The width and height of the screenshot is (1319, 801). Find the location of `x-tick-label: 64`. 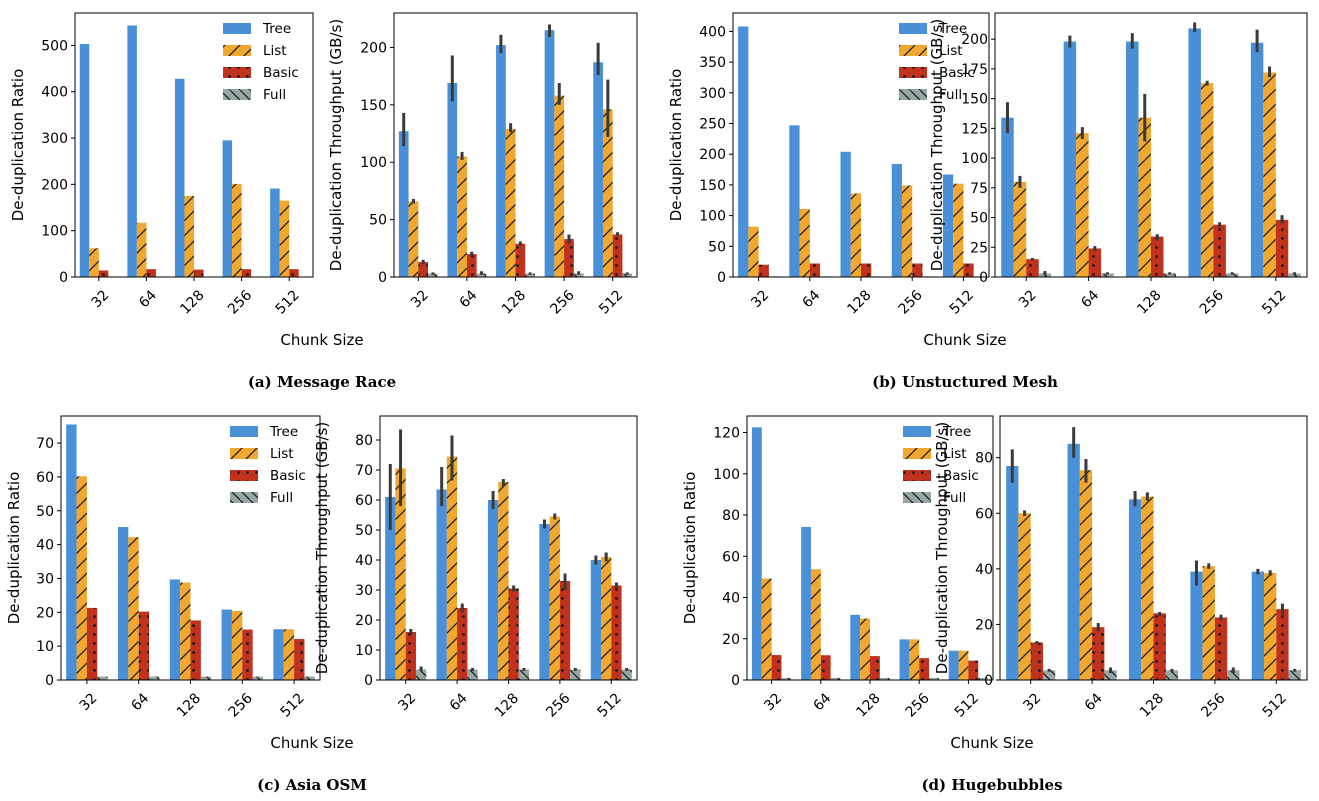

x-tick-label: 64 is located at coordinates (469, 299).